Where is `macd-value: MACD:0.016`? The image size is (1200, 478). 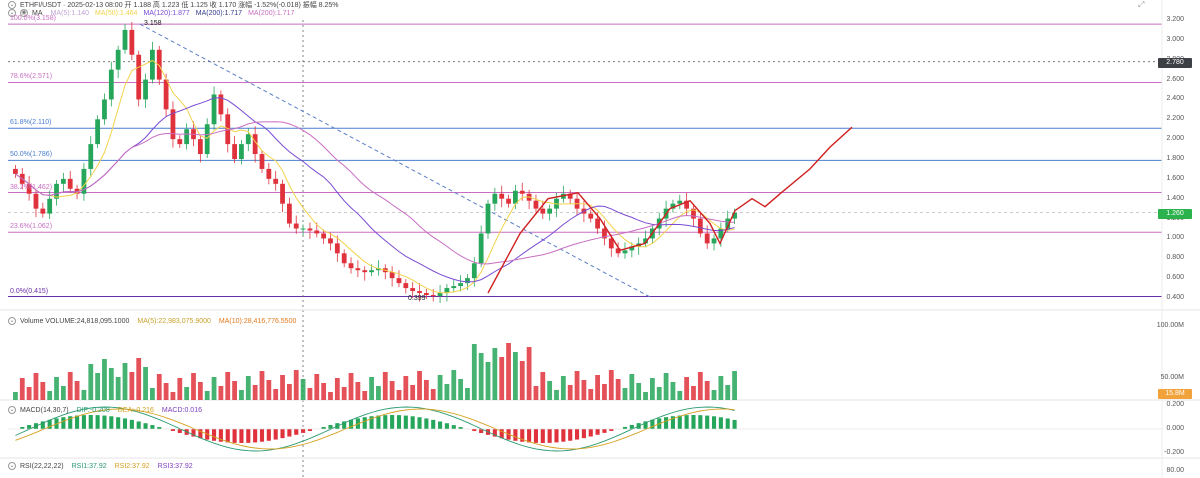 macd-value: MACD:0.016 is located at coordinates (181, 410).